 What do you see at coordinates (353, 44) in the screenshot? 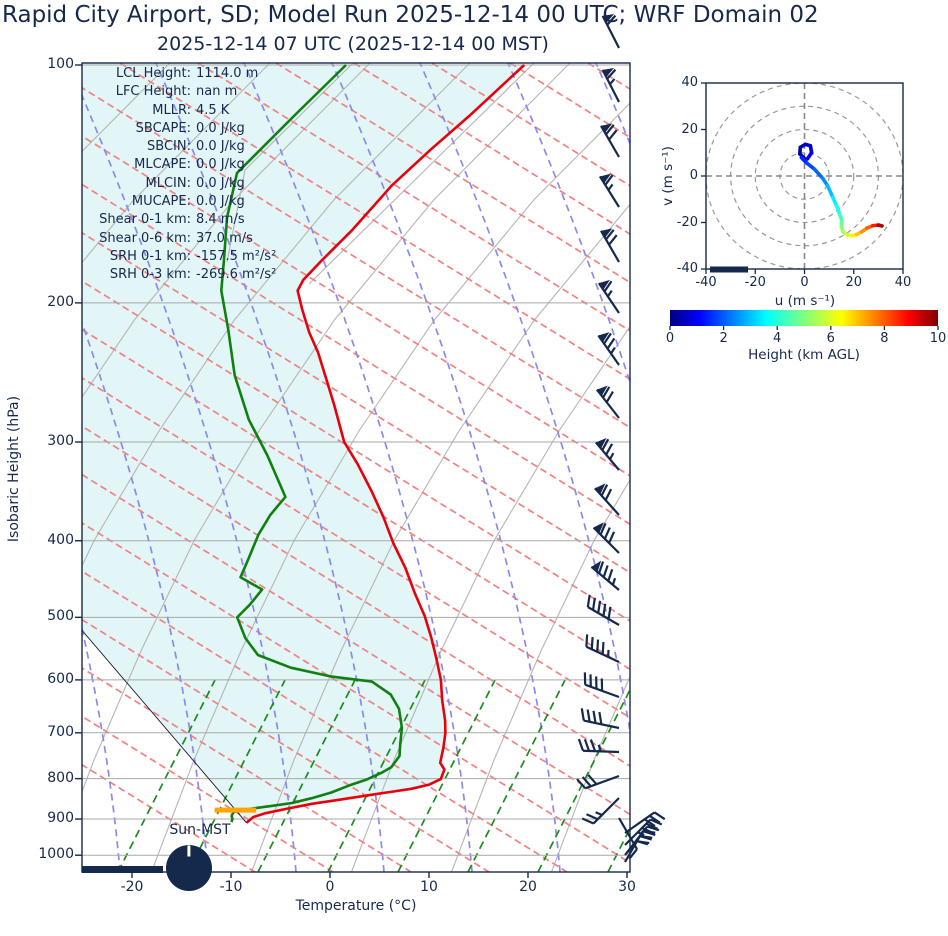
I see `page-subtitle: 2025-12-14 07 UTC (2025-12-14 00 MST)` at bounding box center [353, 44].